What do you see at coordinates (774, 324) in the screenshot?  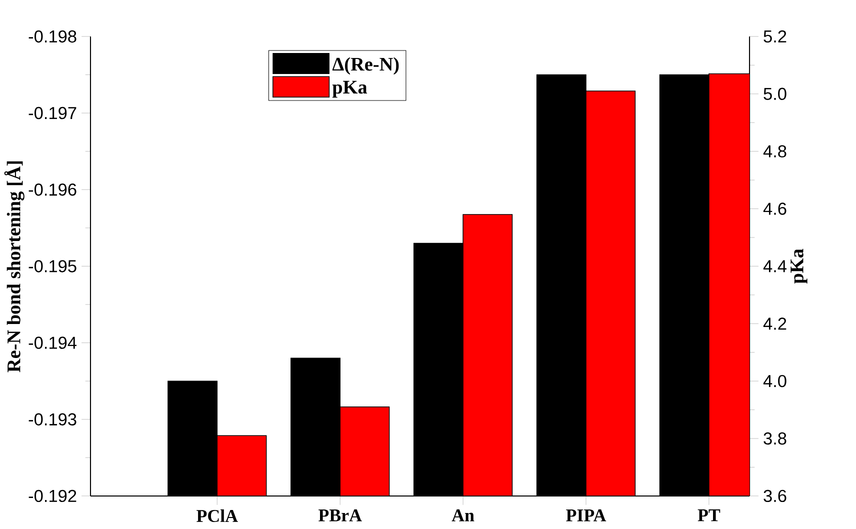 I see `y2-tick-label: 4.2` at bounding box center [774, 324].